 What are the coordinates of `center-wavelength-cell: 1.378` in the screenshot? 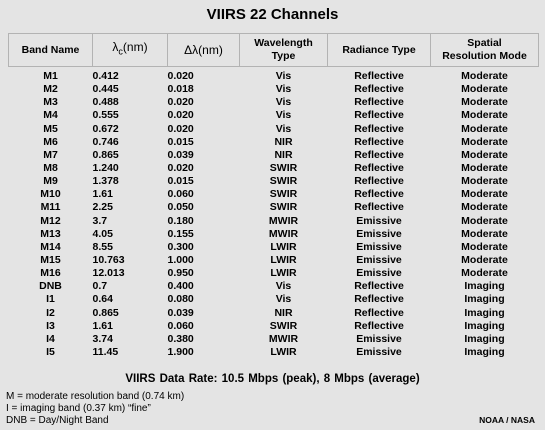 It's located at (105, 181).